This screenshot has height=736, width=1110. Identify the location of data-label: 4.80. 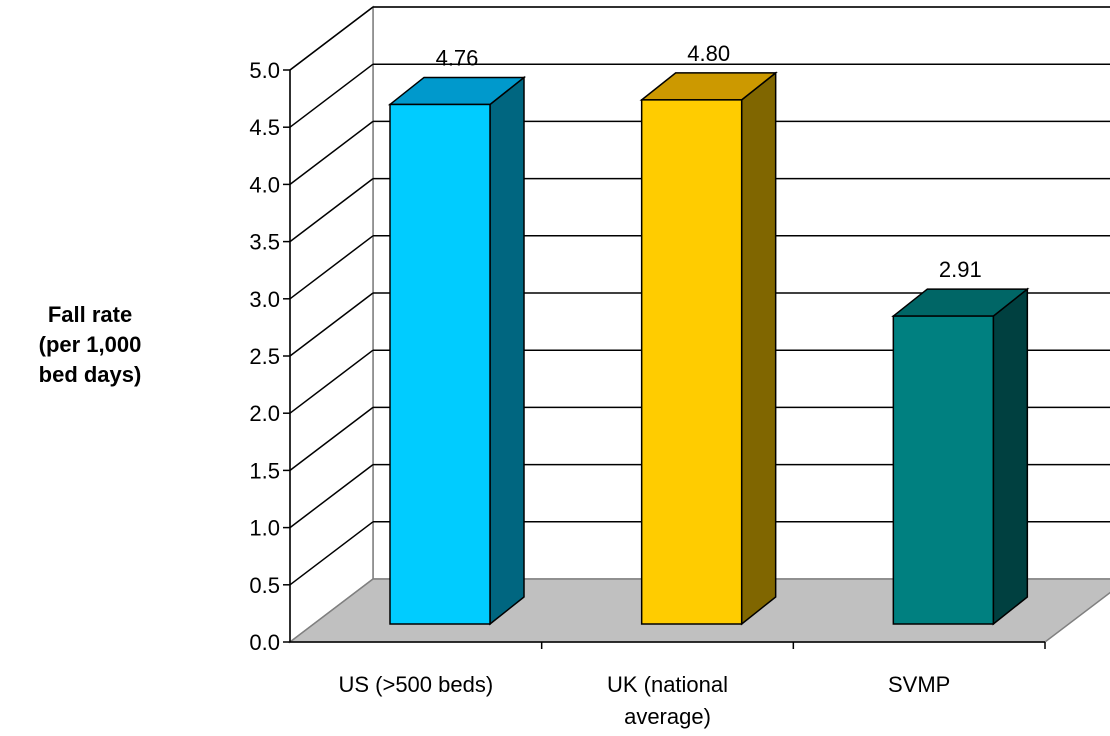
(708, 53).